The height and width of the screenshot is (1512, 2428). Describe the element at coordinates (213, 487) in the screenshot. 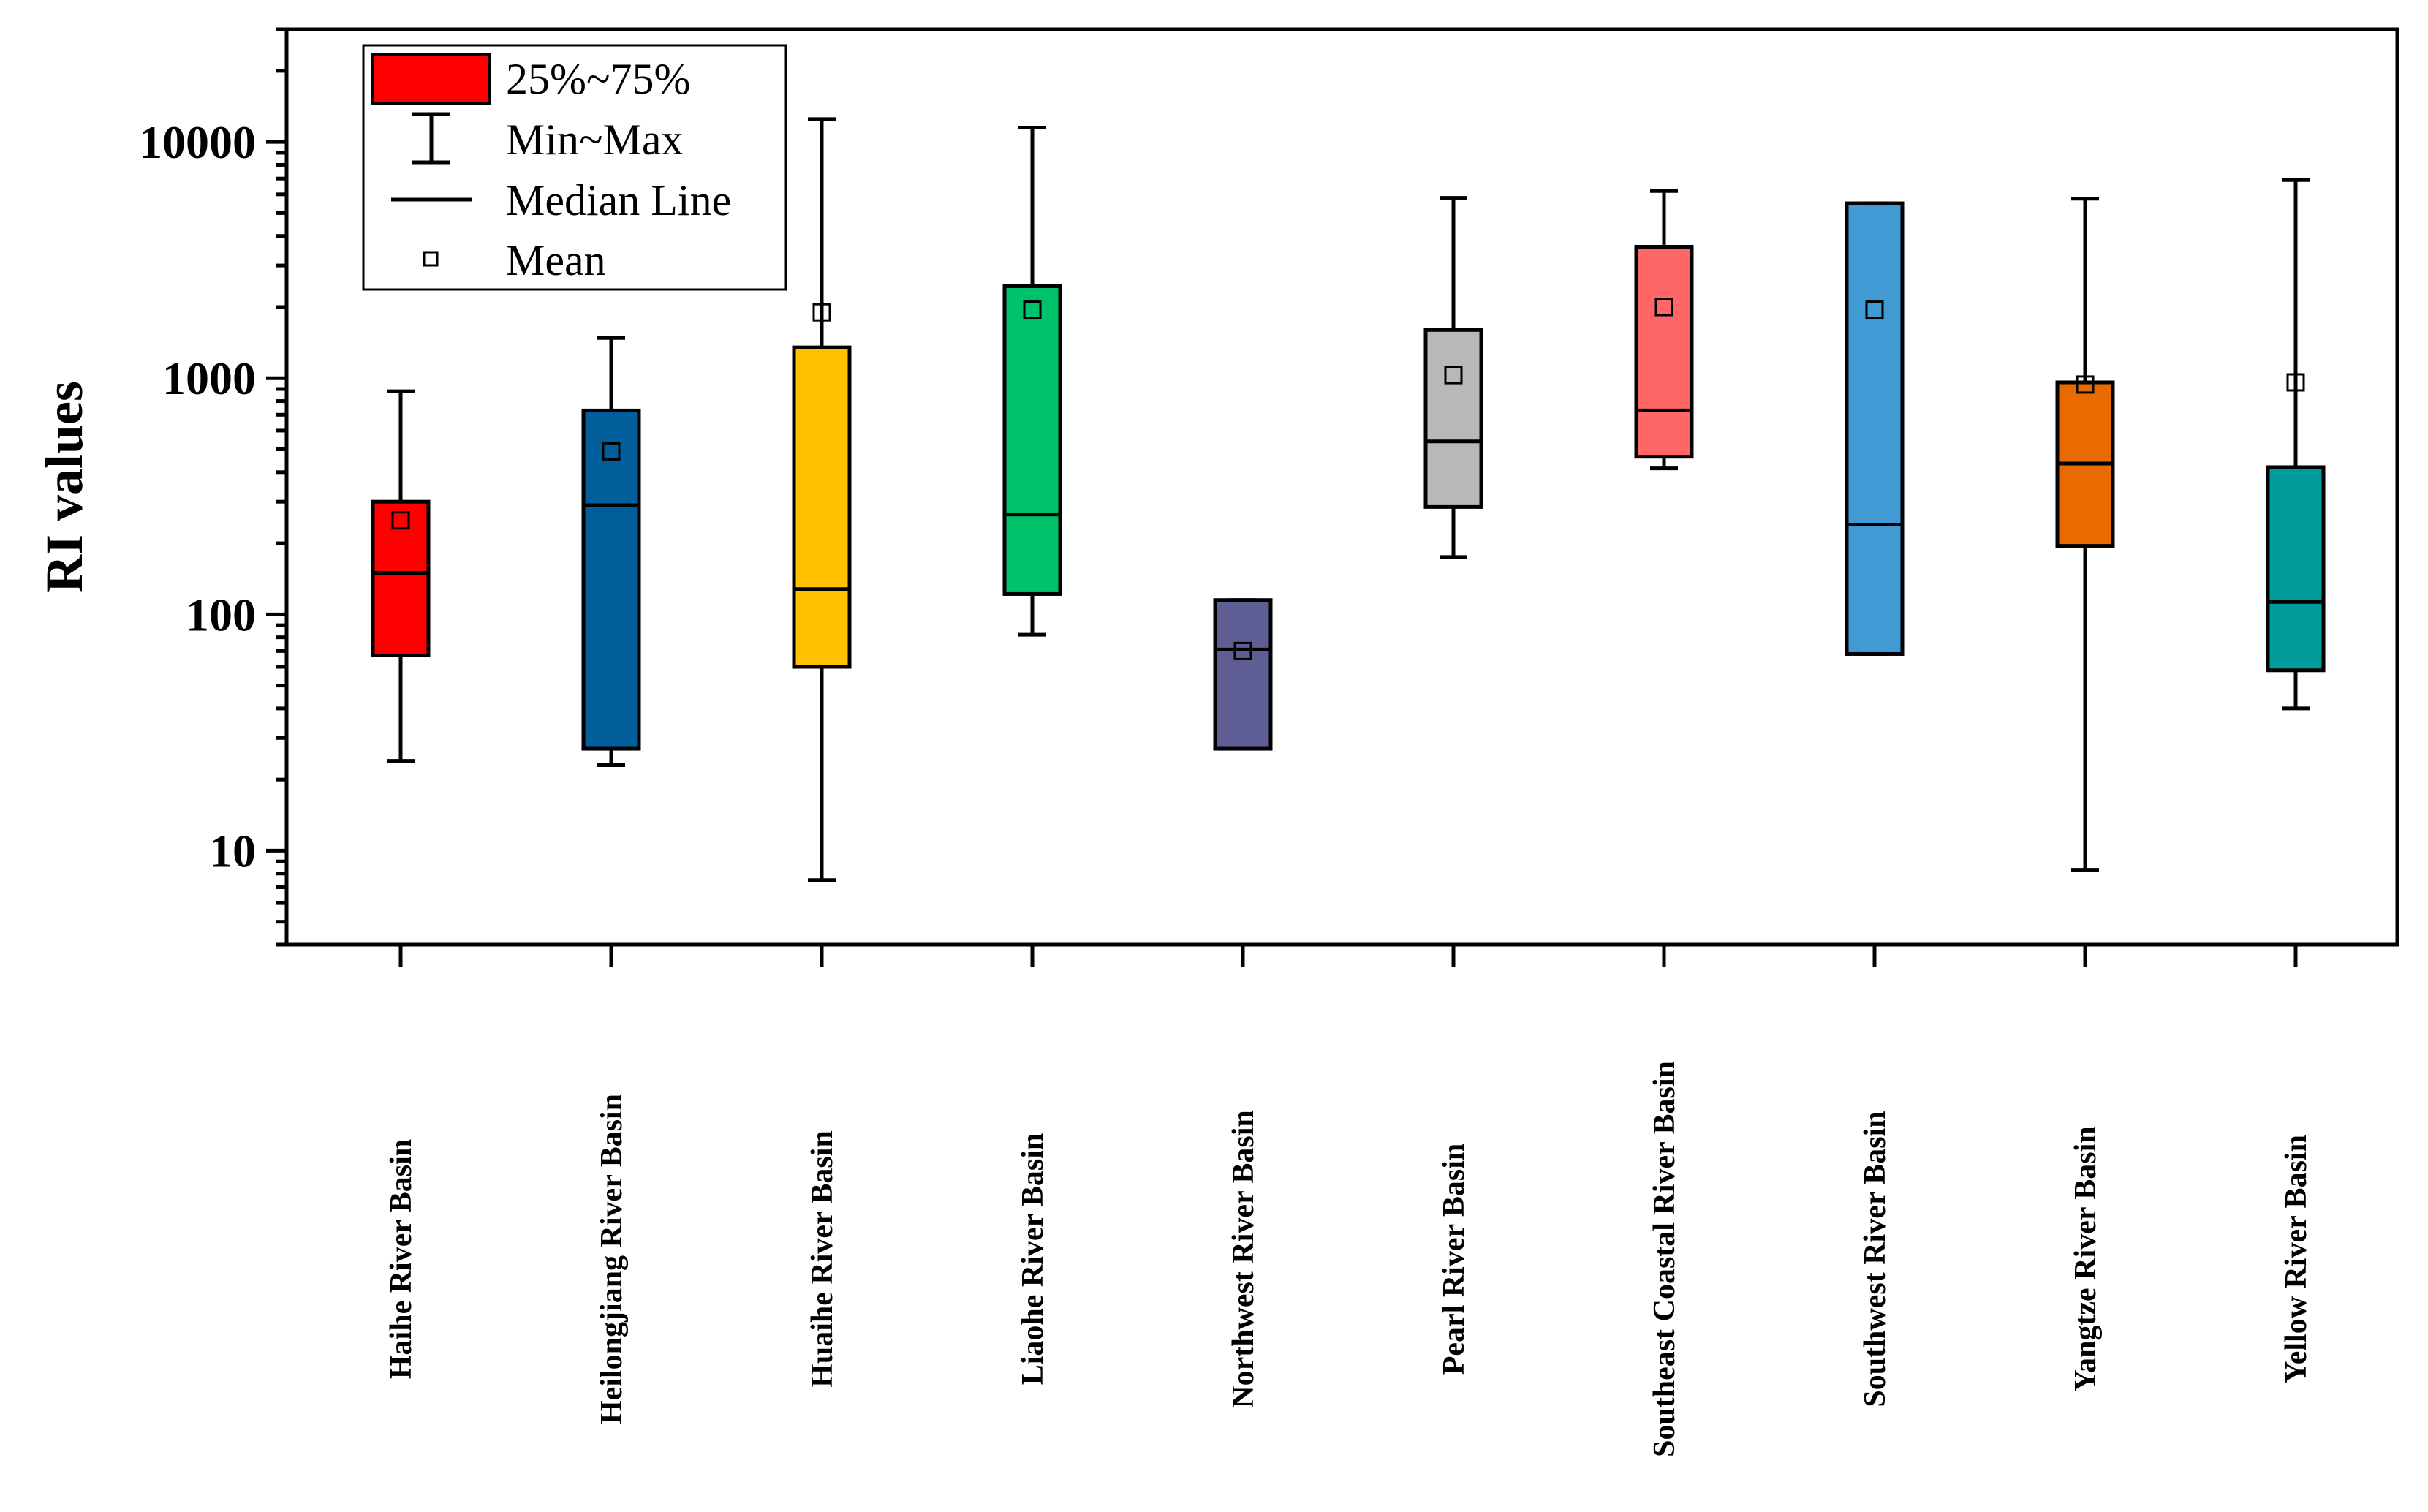

I see `y-axis: 10 100 1000 10000` at that location.